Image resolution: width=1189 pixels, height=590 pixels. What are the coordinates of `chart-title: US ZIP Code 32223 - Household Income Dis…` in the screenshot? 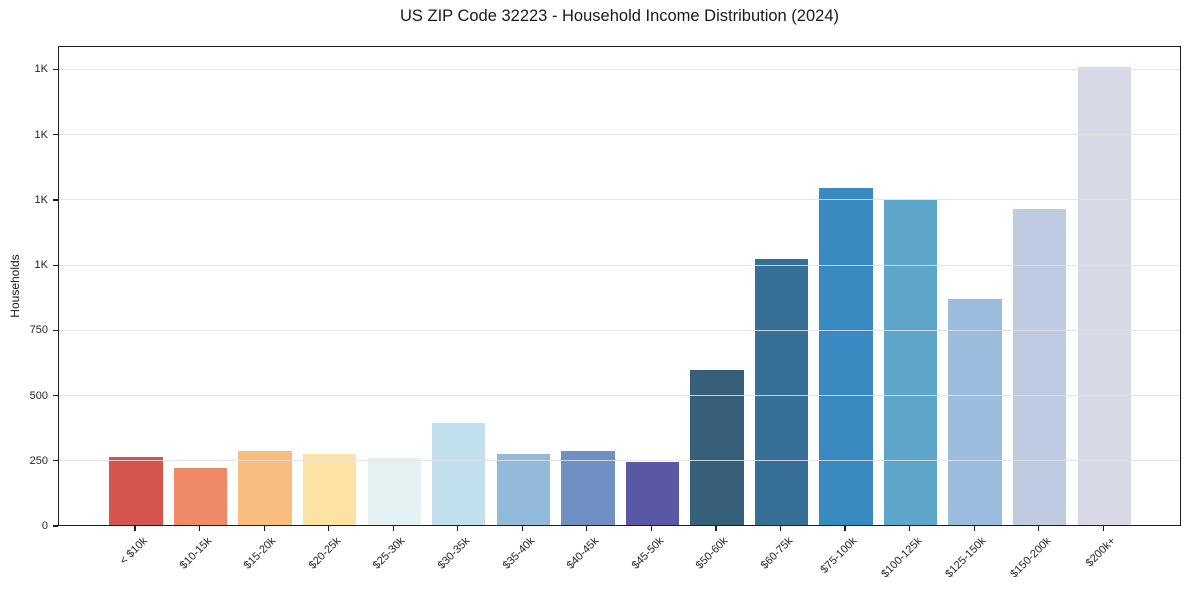 It's located at (619, 16).